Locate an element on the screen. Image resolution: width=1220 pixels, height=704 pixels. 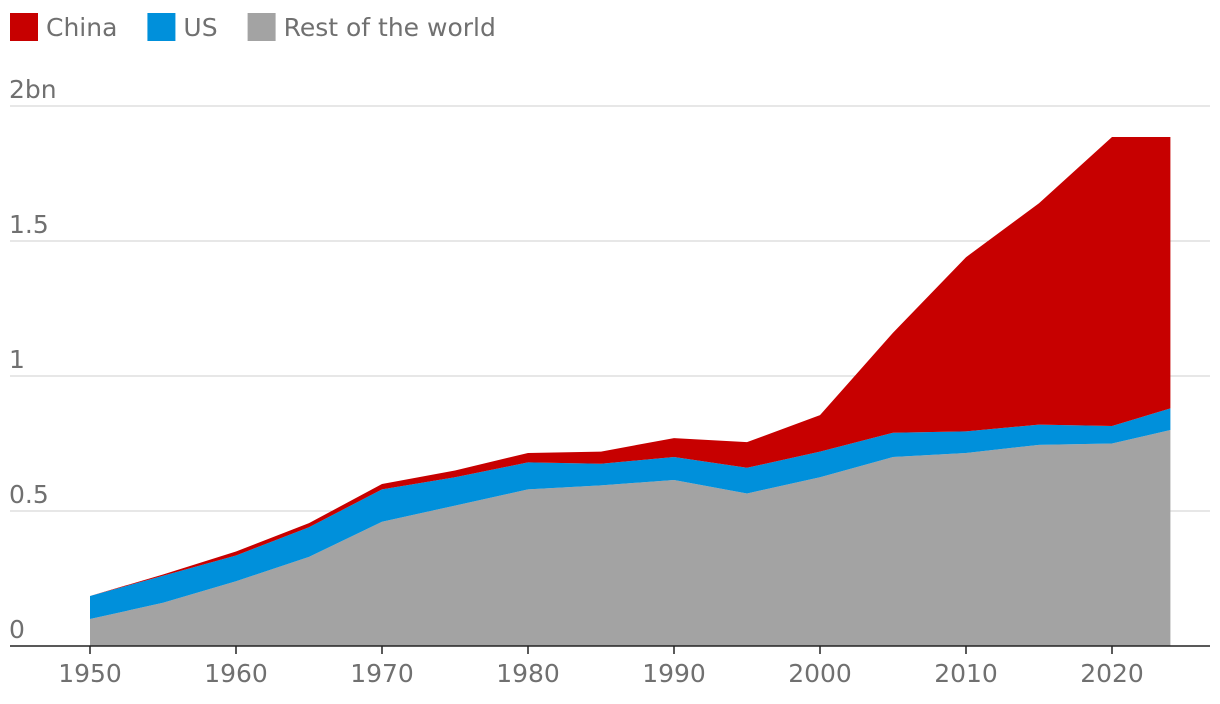
x-tick-label: 1960 is located at coordinates (236, 673).